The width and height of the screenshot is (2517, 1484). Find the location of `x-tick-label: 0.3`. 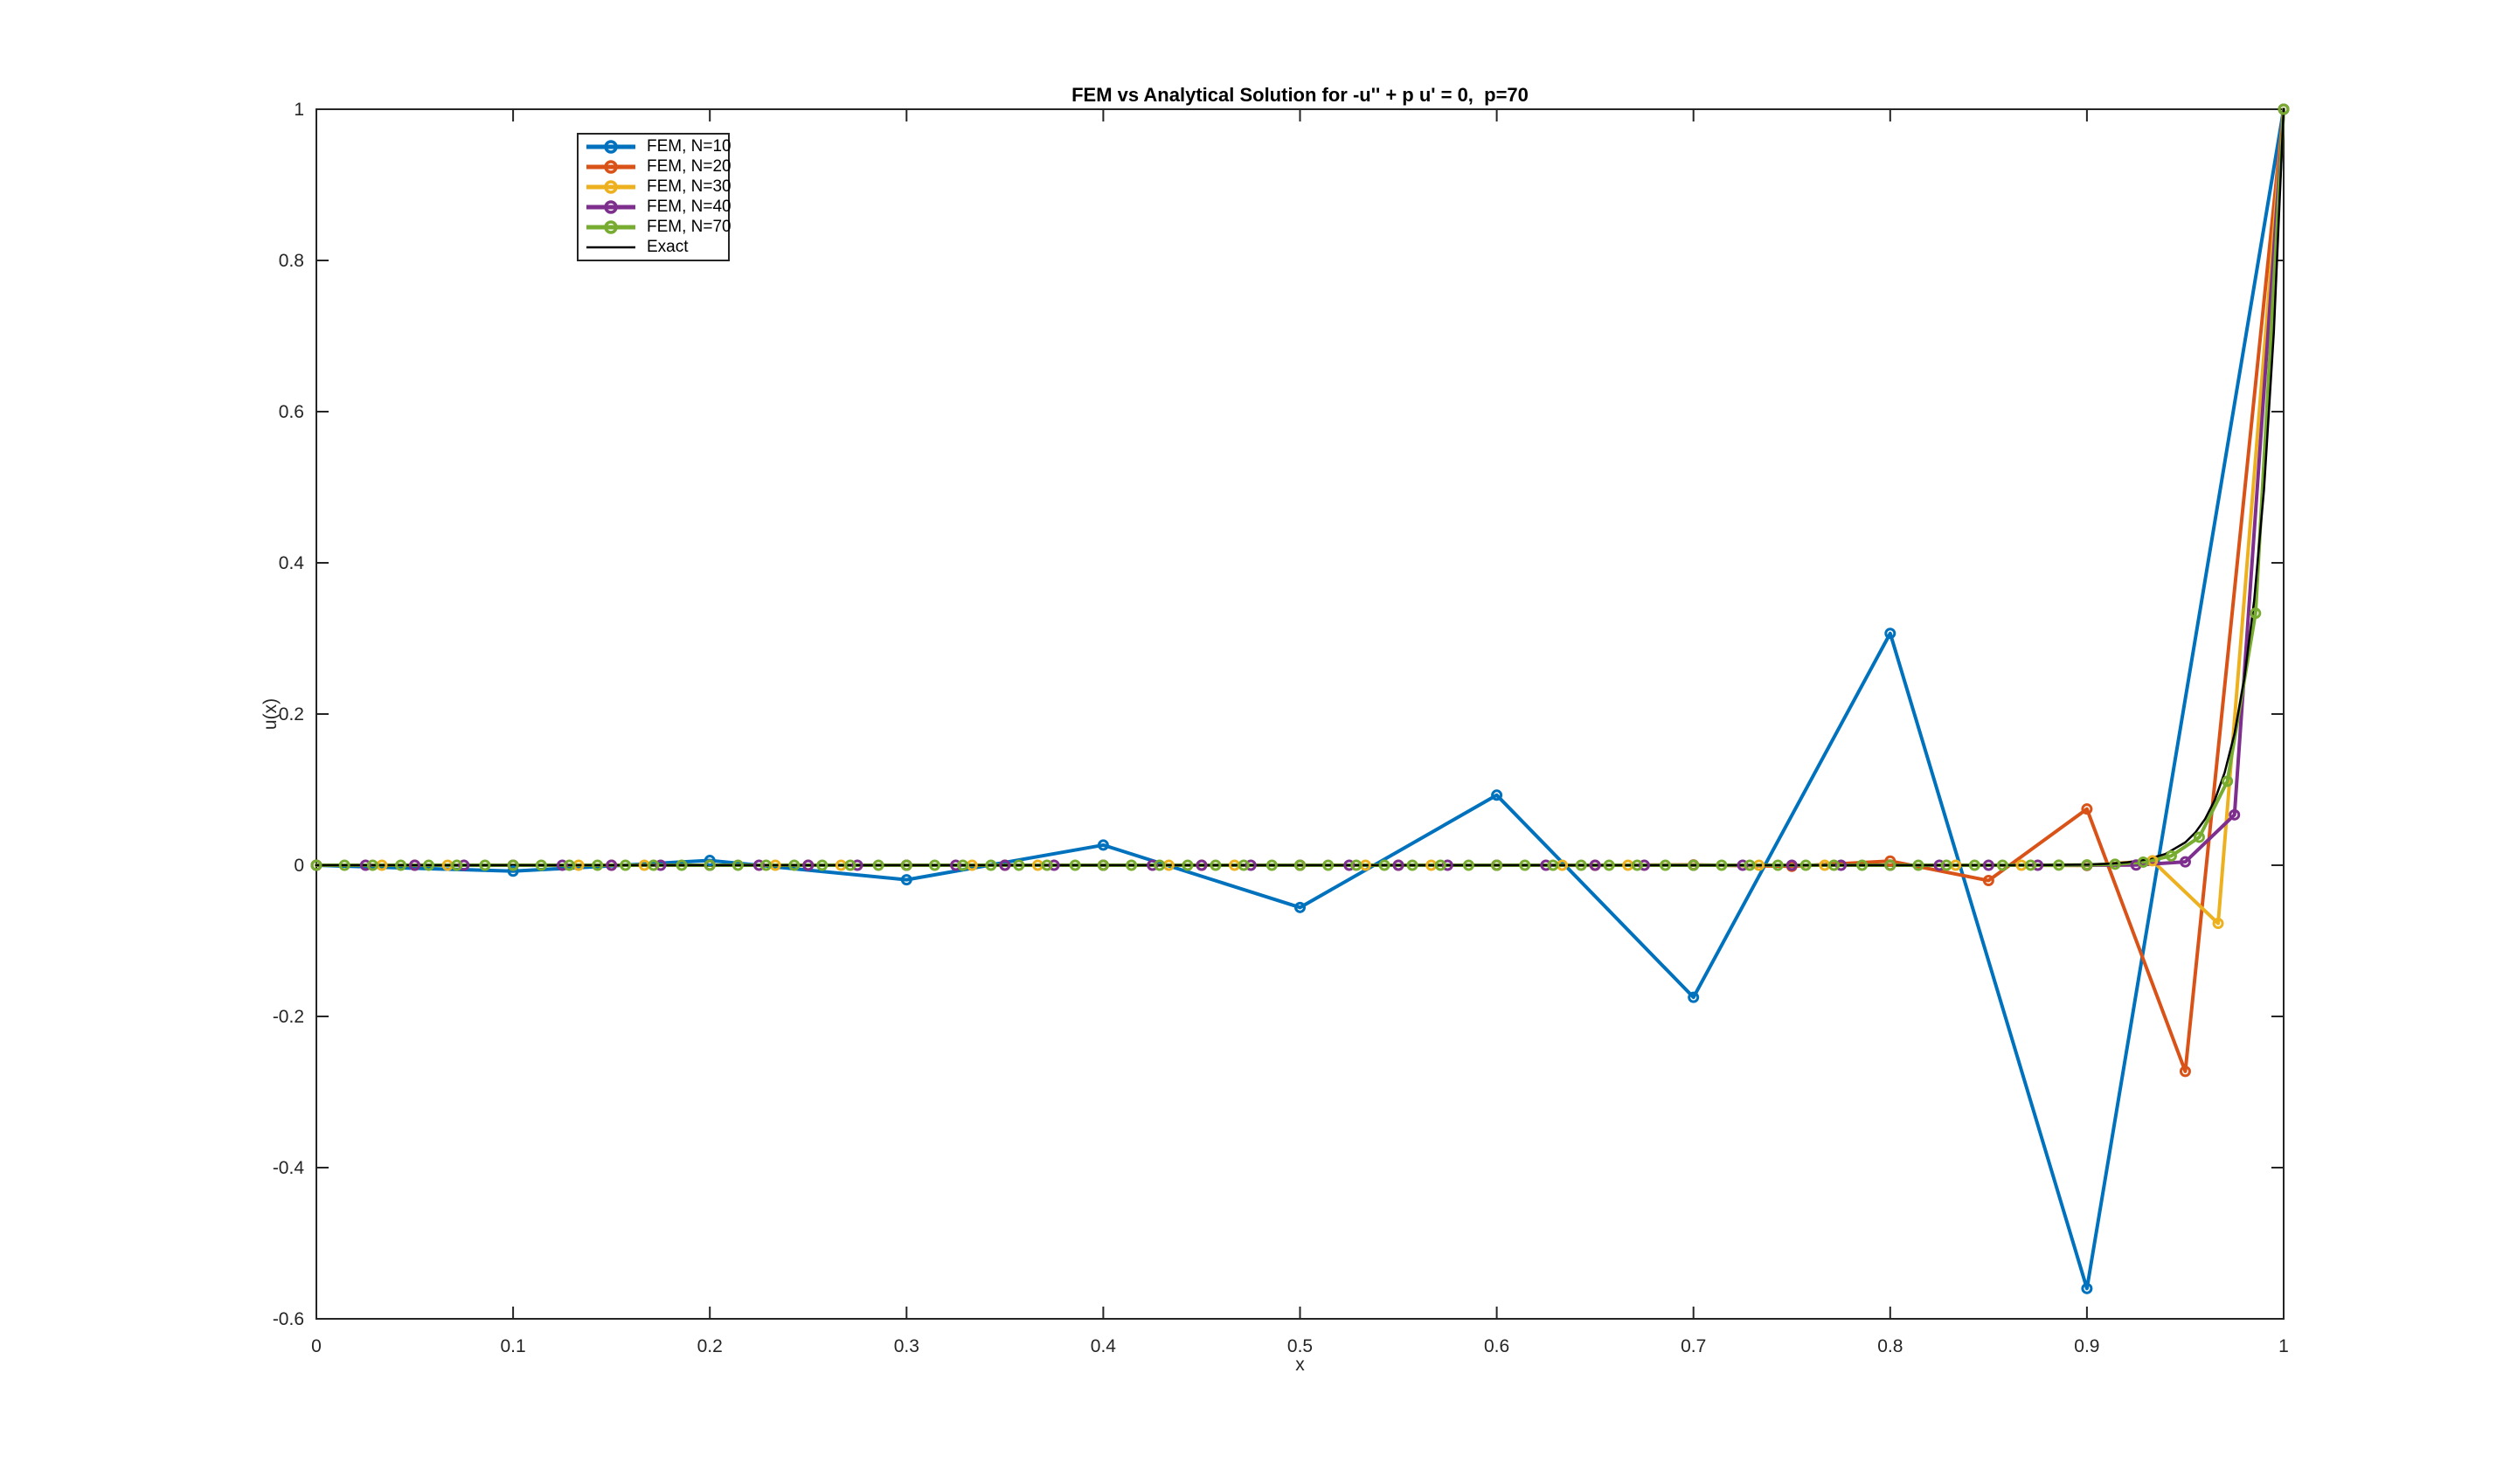

x-tick-label: 0.3 is located at coordinates (906, 1346).